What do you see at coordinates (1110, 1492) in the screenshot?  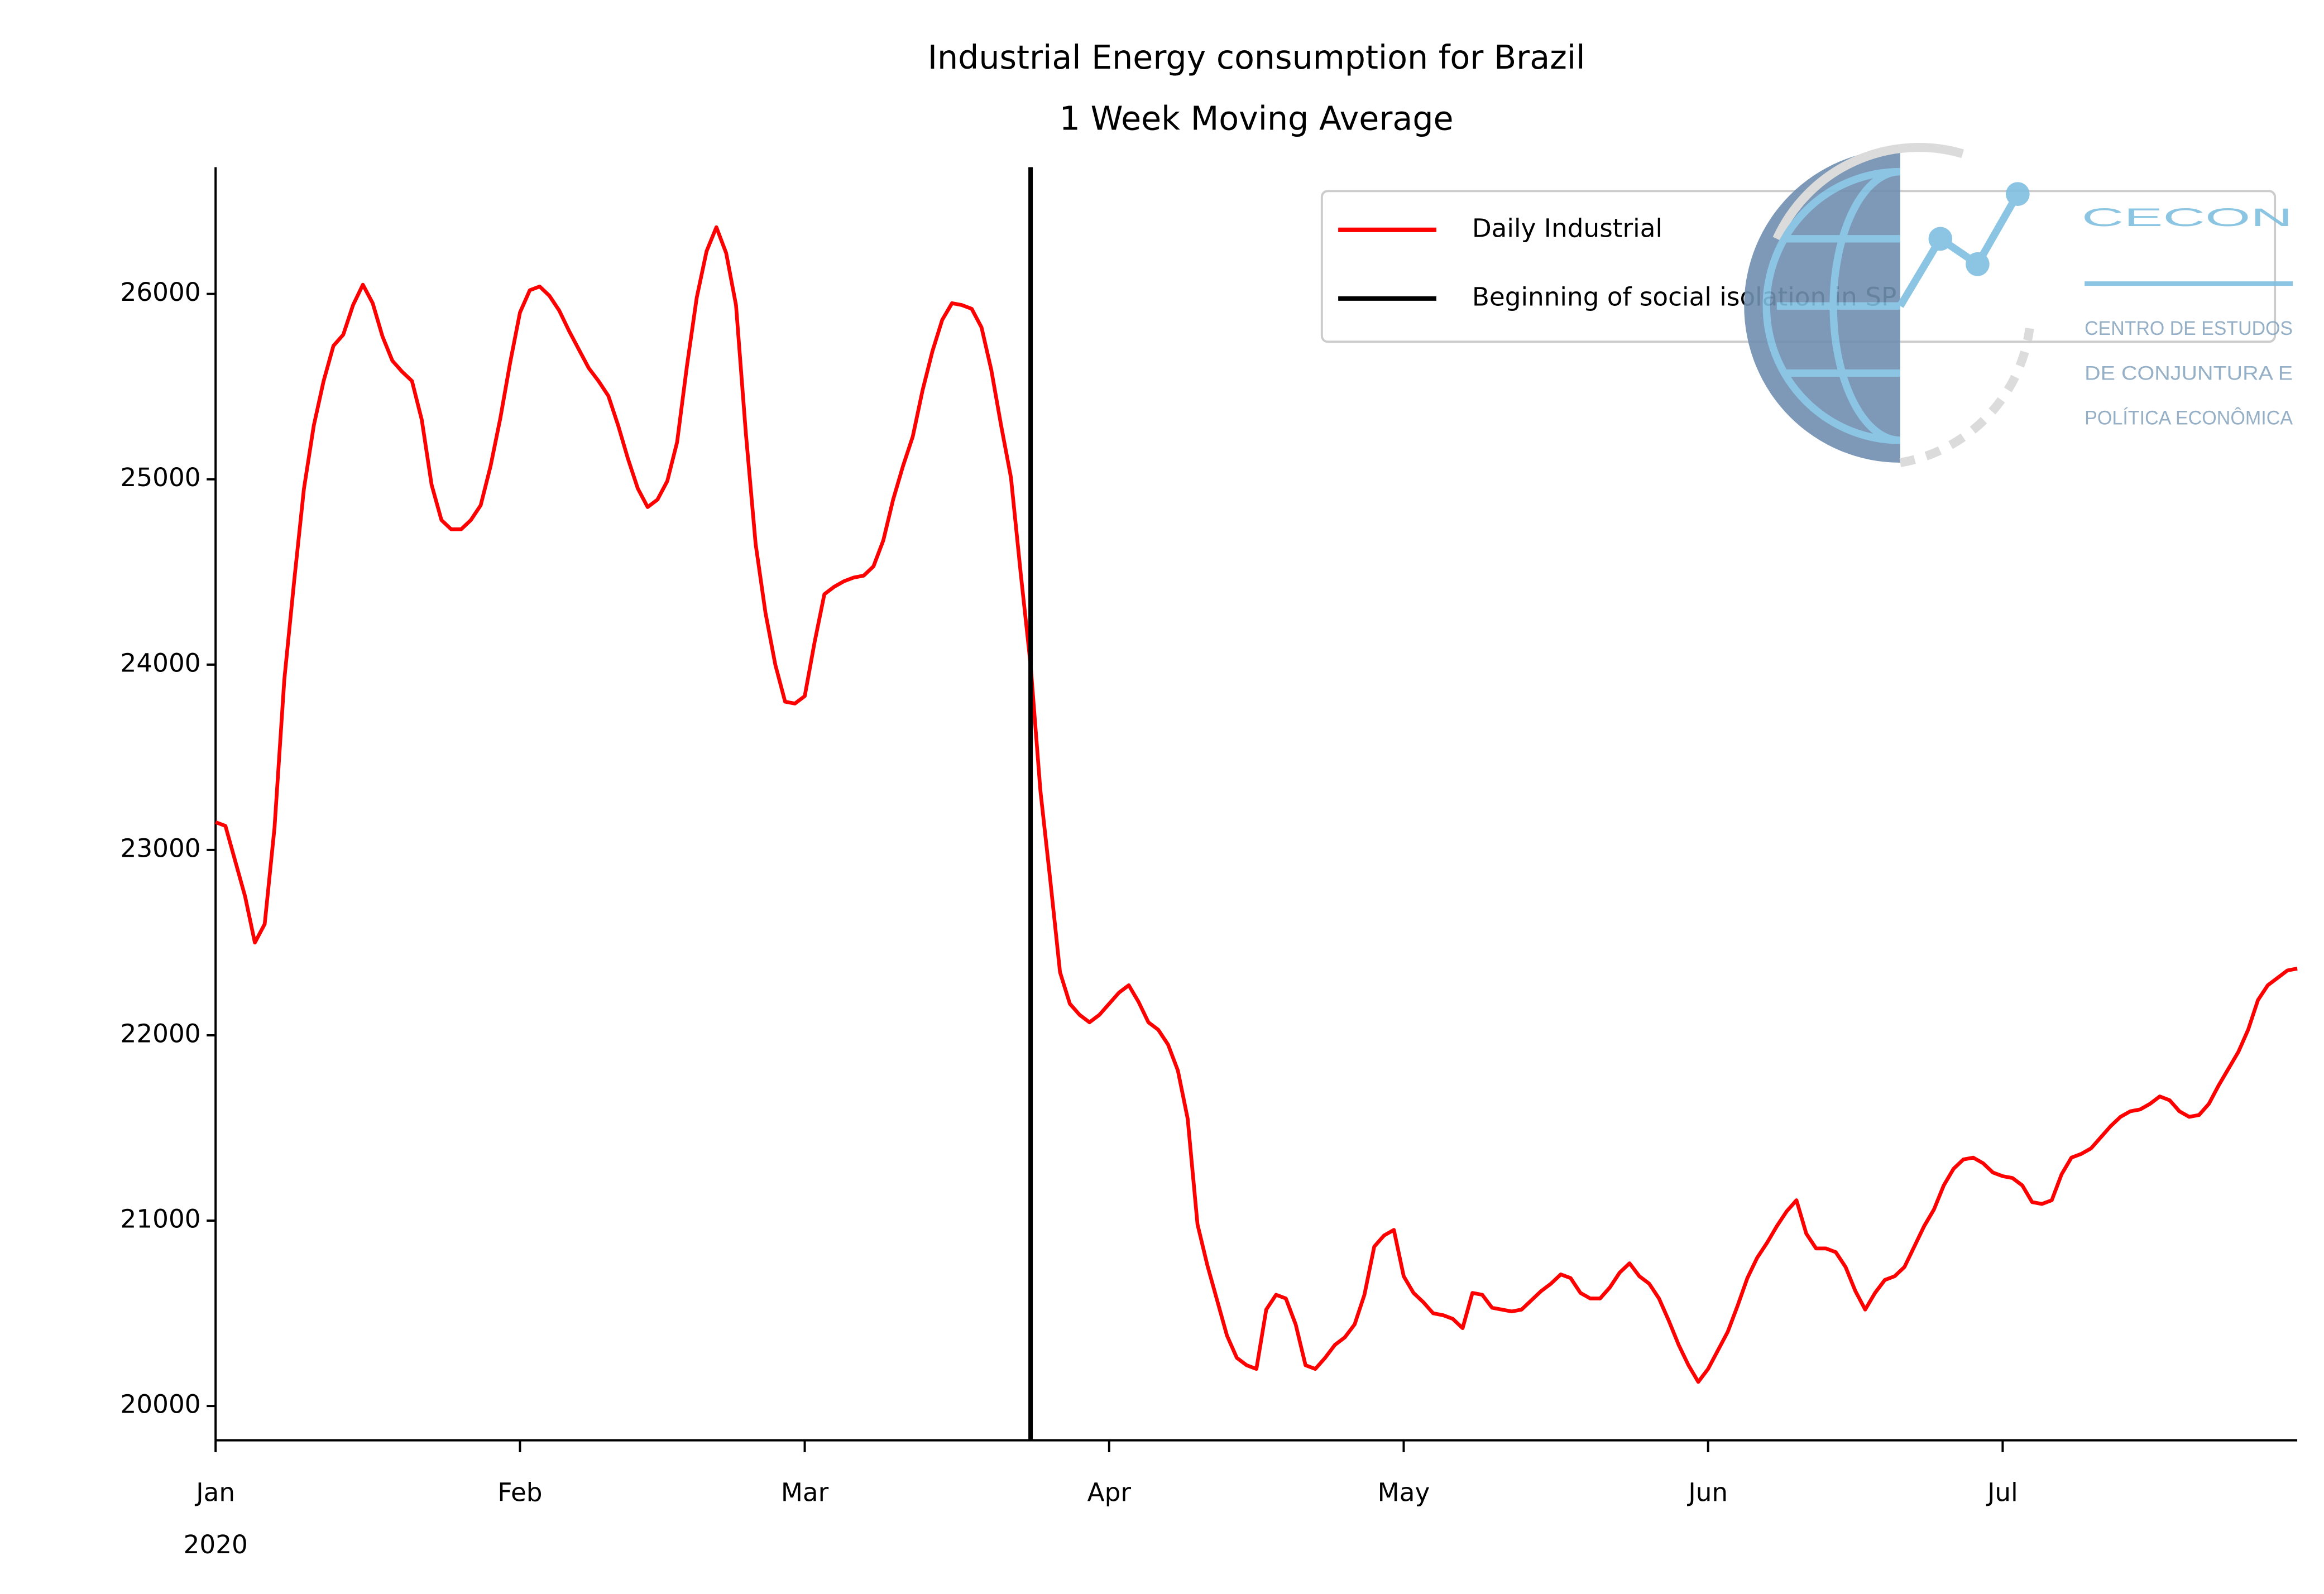 I see `x-tick-label: Apr` at bounding box center [1110, 1492].